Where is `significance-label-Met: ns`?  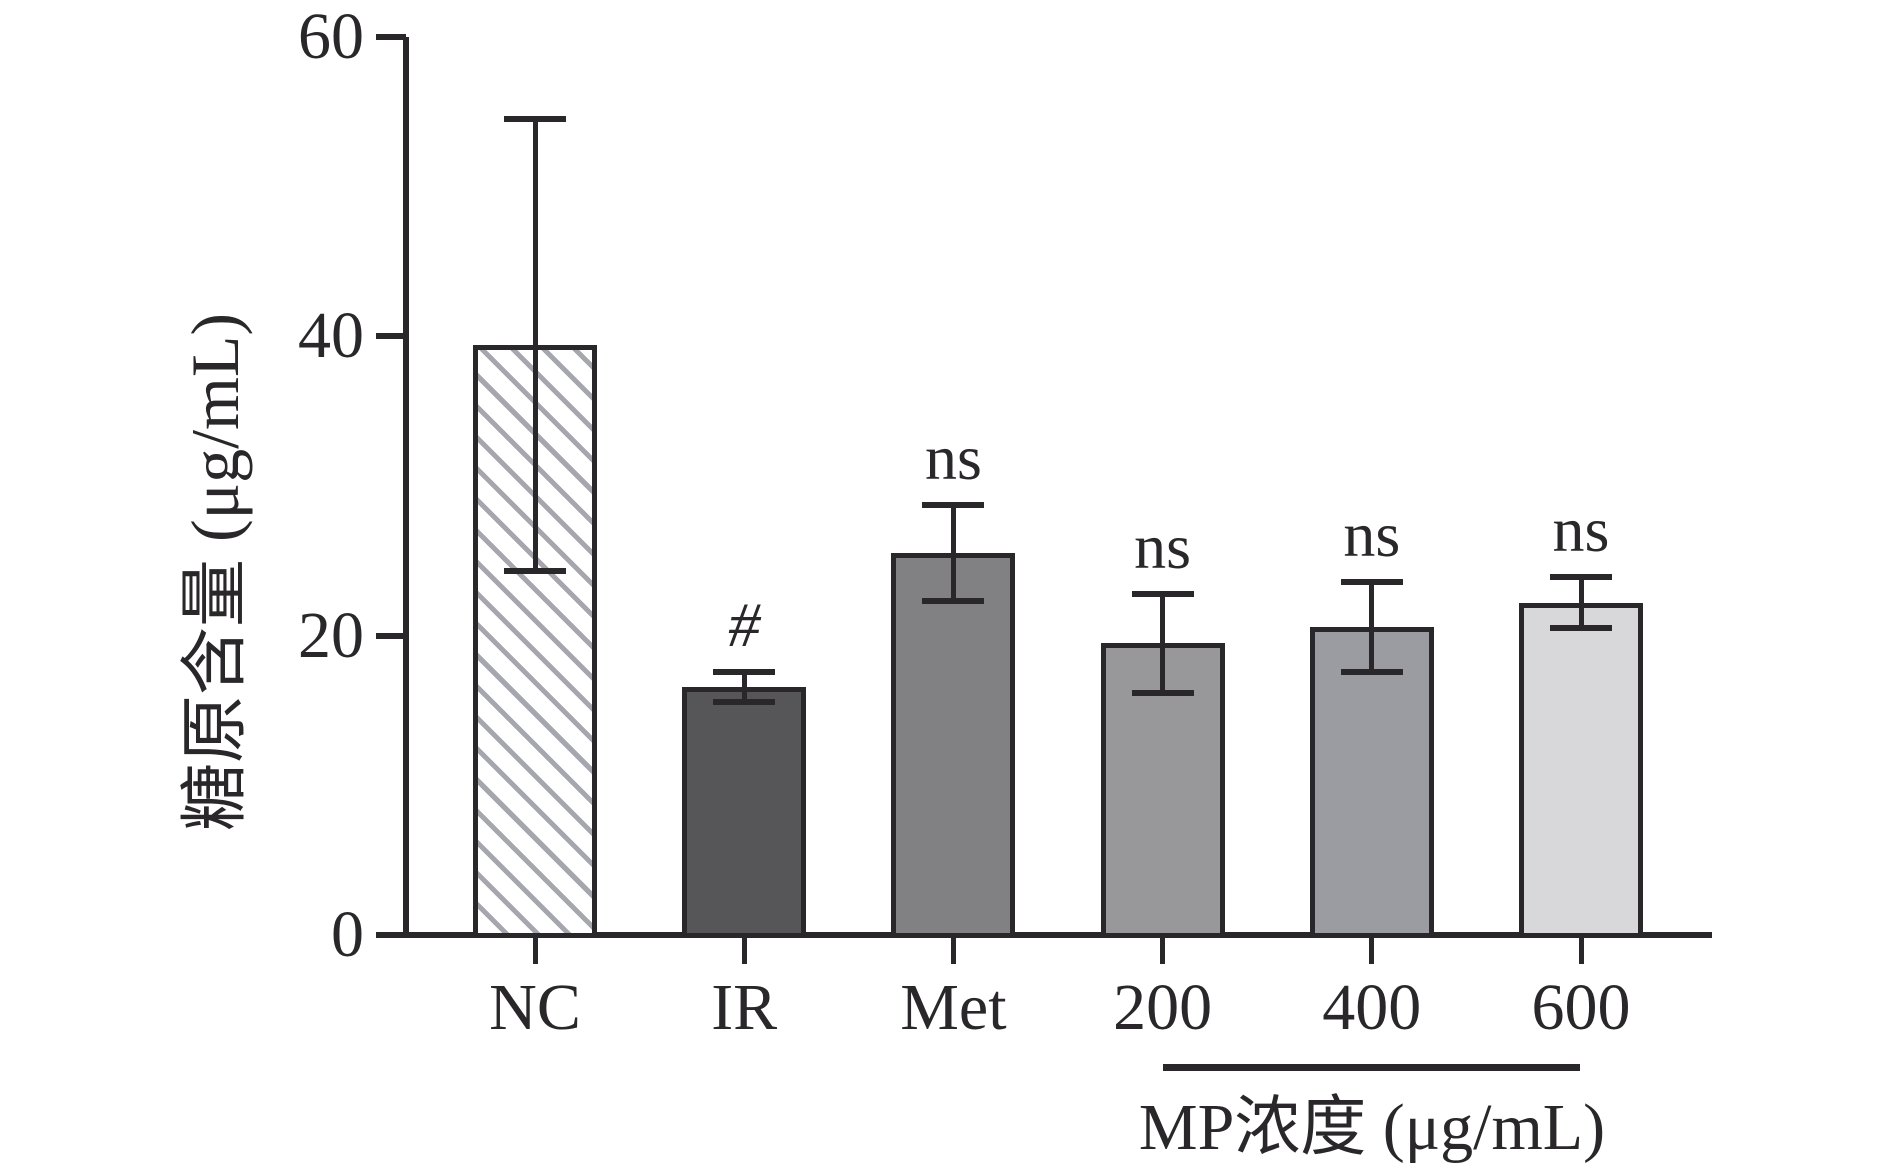 significance-label-Met: ns is located at coordinates (953, 458).